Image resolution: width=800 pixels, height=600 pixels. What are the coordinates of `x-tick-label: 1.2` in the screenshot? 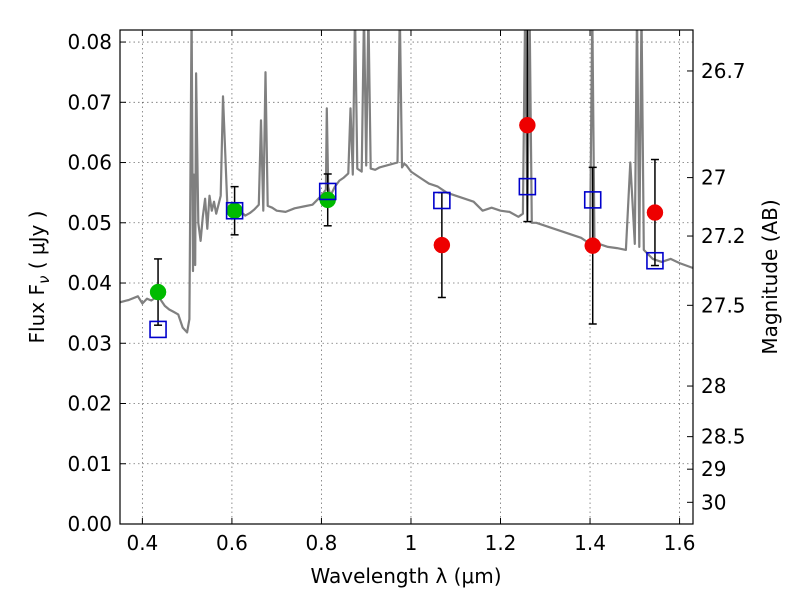 It's located at (501, 543).